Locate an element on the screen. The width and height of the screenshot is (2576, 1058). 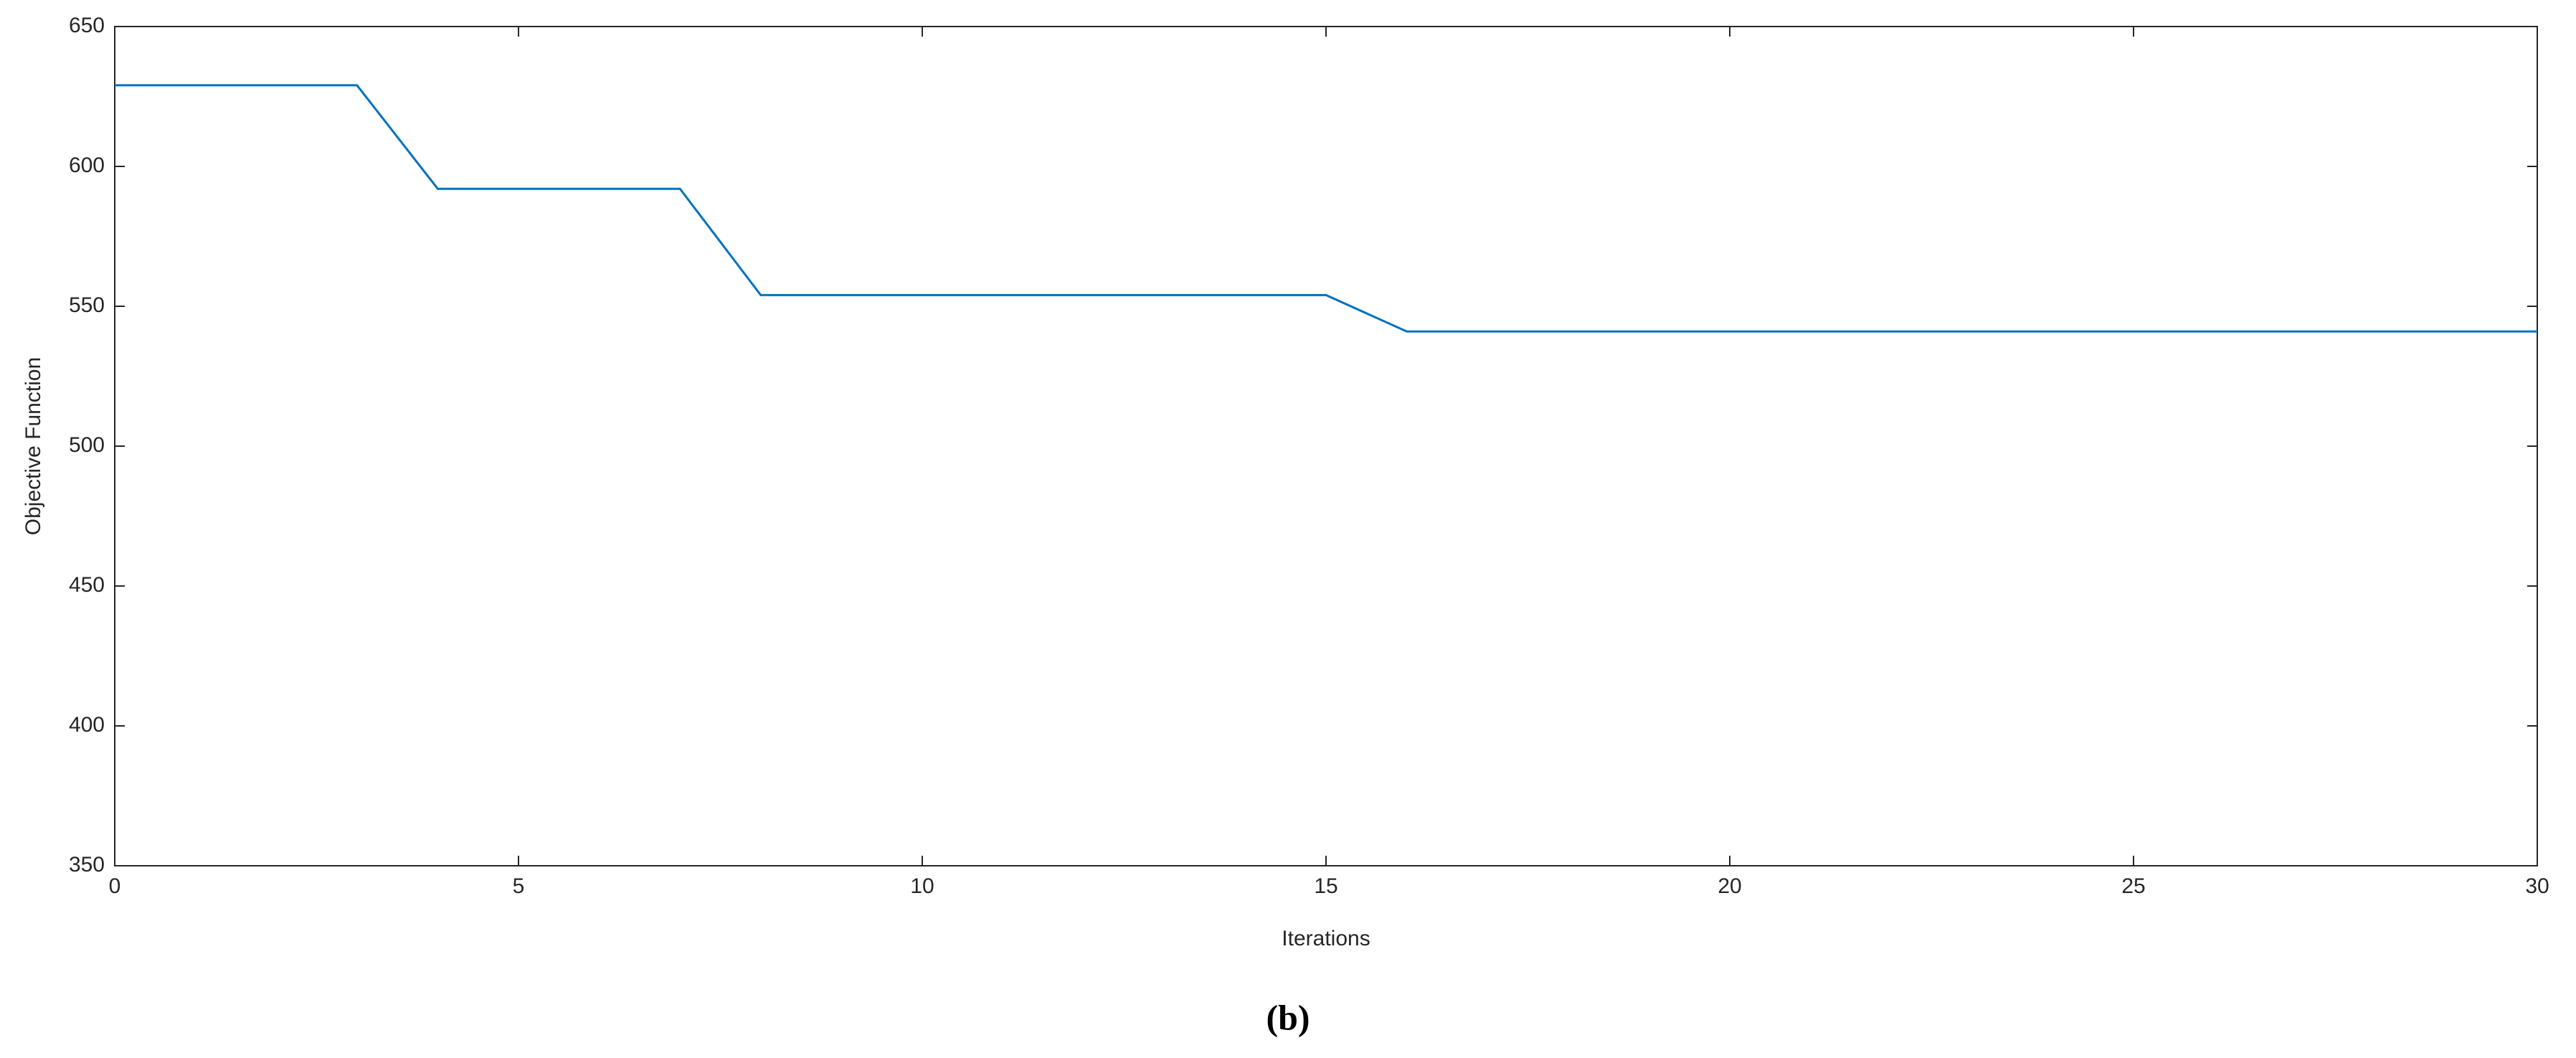
y-tick-label: 400 is located at coordinates (87, 725).